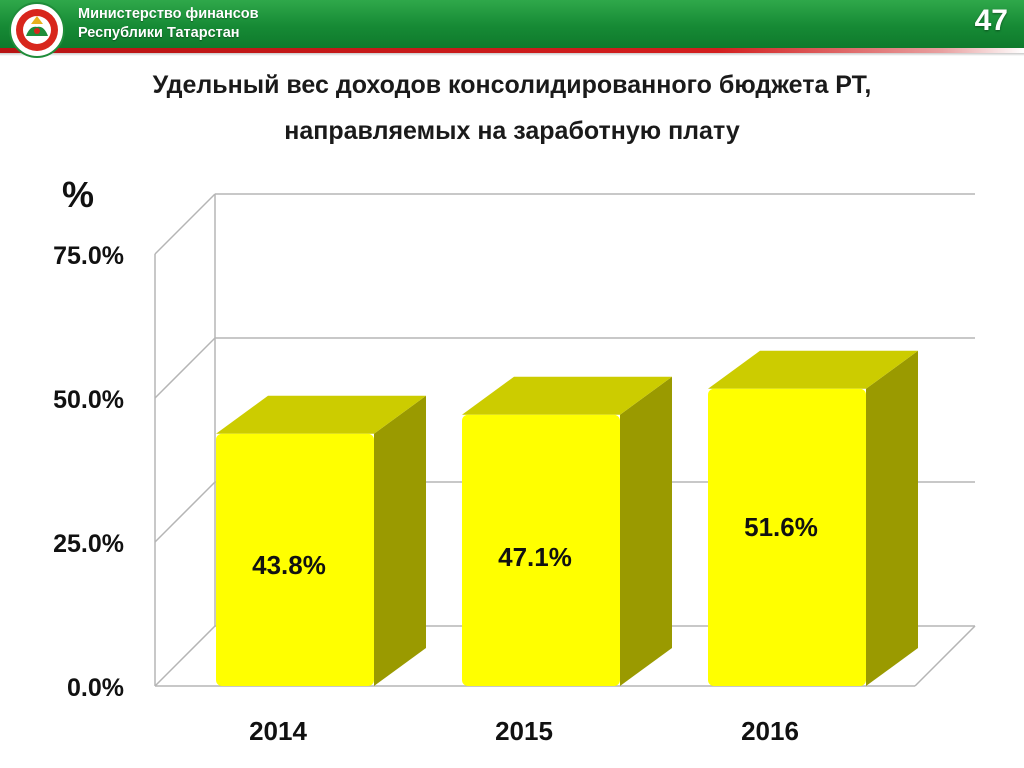 Image resolution: width=1024 pixels, height=768 pixels. I want to click on bar-side-2016, so click(892, 518).